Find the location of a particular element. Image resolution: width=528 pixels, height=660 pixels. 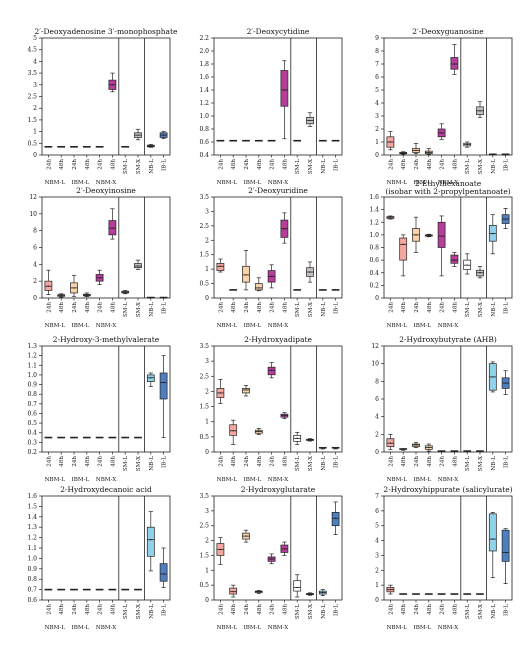

y-tick-label: 0.8 is located at coordinates (374, 248).